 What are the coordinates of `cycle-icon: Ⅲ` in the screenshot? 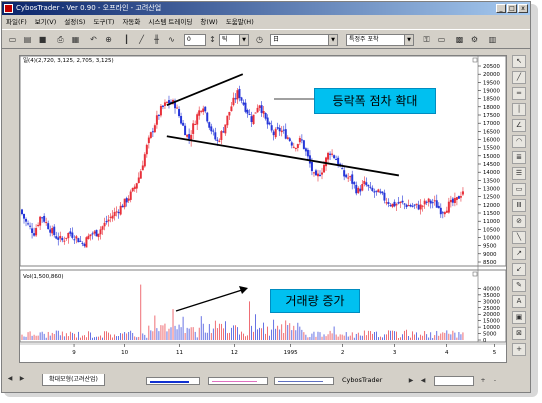 It's located at (519, 205).